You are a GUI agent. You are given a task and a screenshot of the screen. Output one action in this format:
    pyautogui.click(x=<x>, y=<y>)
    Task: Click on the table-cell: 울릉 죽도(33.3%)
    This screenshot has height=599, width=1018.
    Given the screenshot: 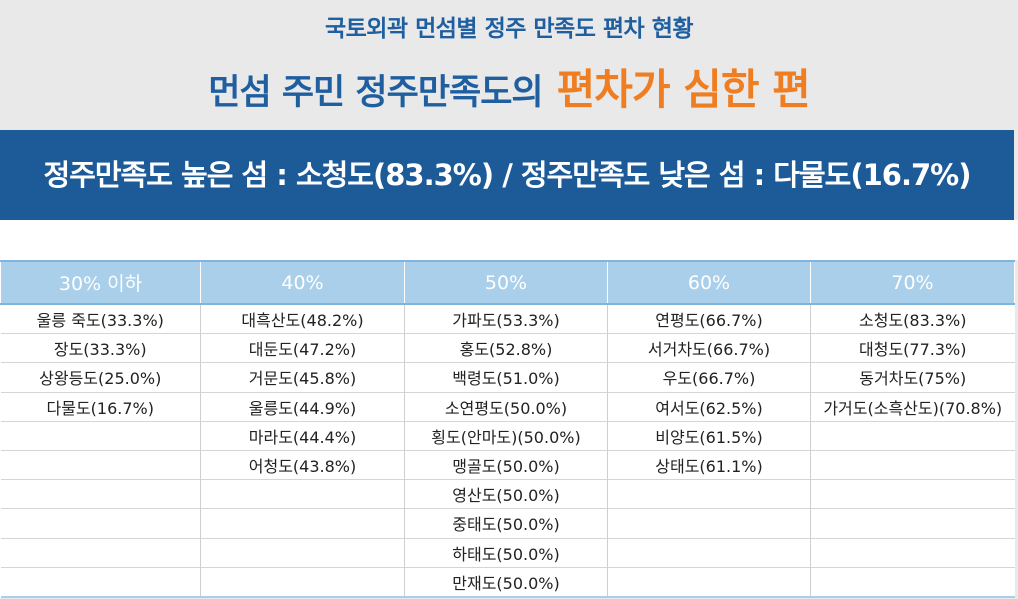 What is the action you would take?
    pyautogui.click(x=100, y=319)
    